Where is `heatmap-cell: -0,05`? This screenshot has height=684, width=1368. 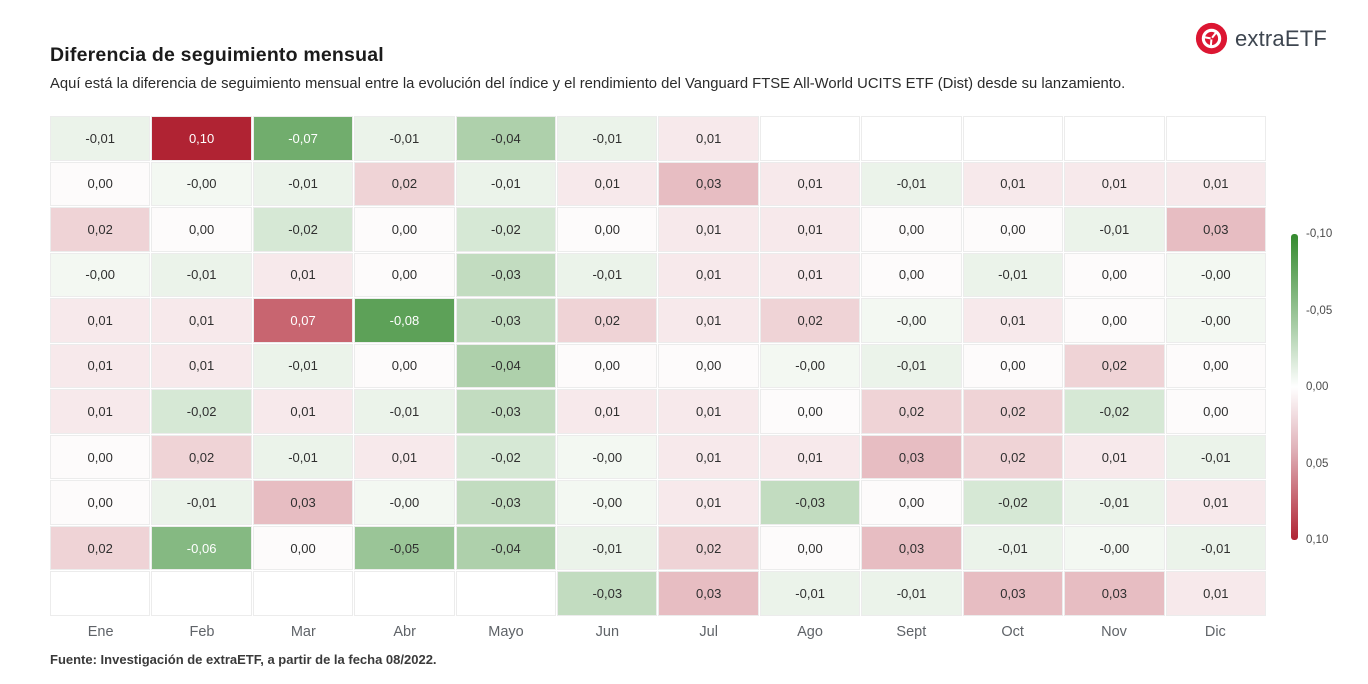
heatmap-cell: -0,05 is located at coordinates (404, 548).